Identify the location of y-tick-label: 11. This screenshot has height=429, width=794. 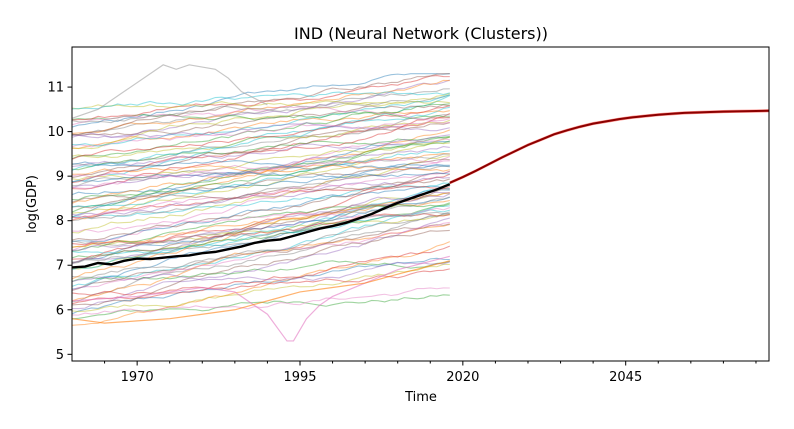
(55, 88).